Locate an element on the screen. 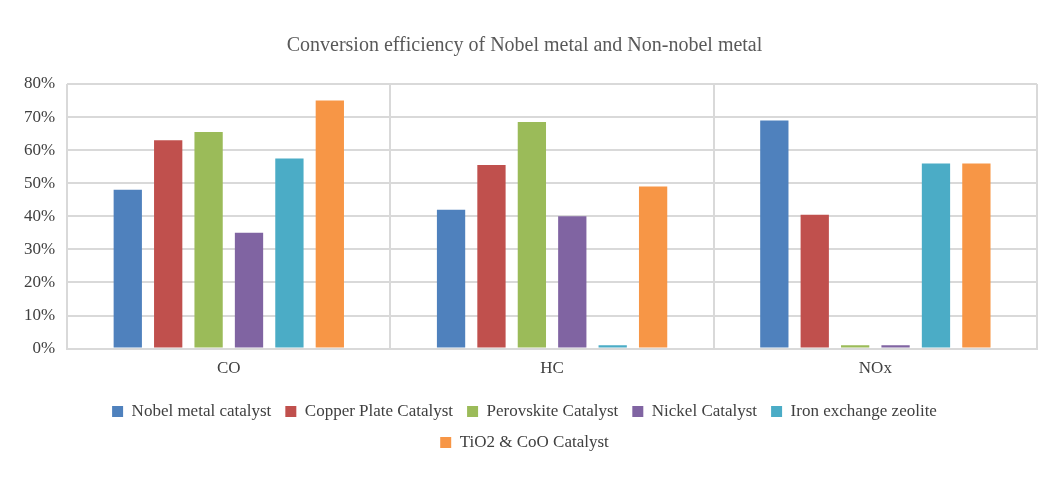 This screenshot has height=477, width=1061. legend-label: Copper Plate Catalyst is located at coordinates (379, 410).